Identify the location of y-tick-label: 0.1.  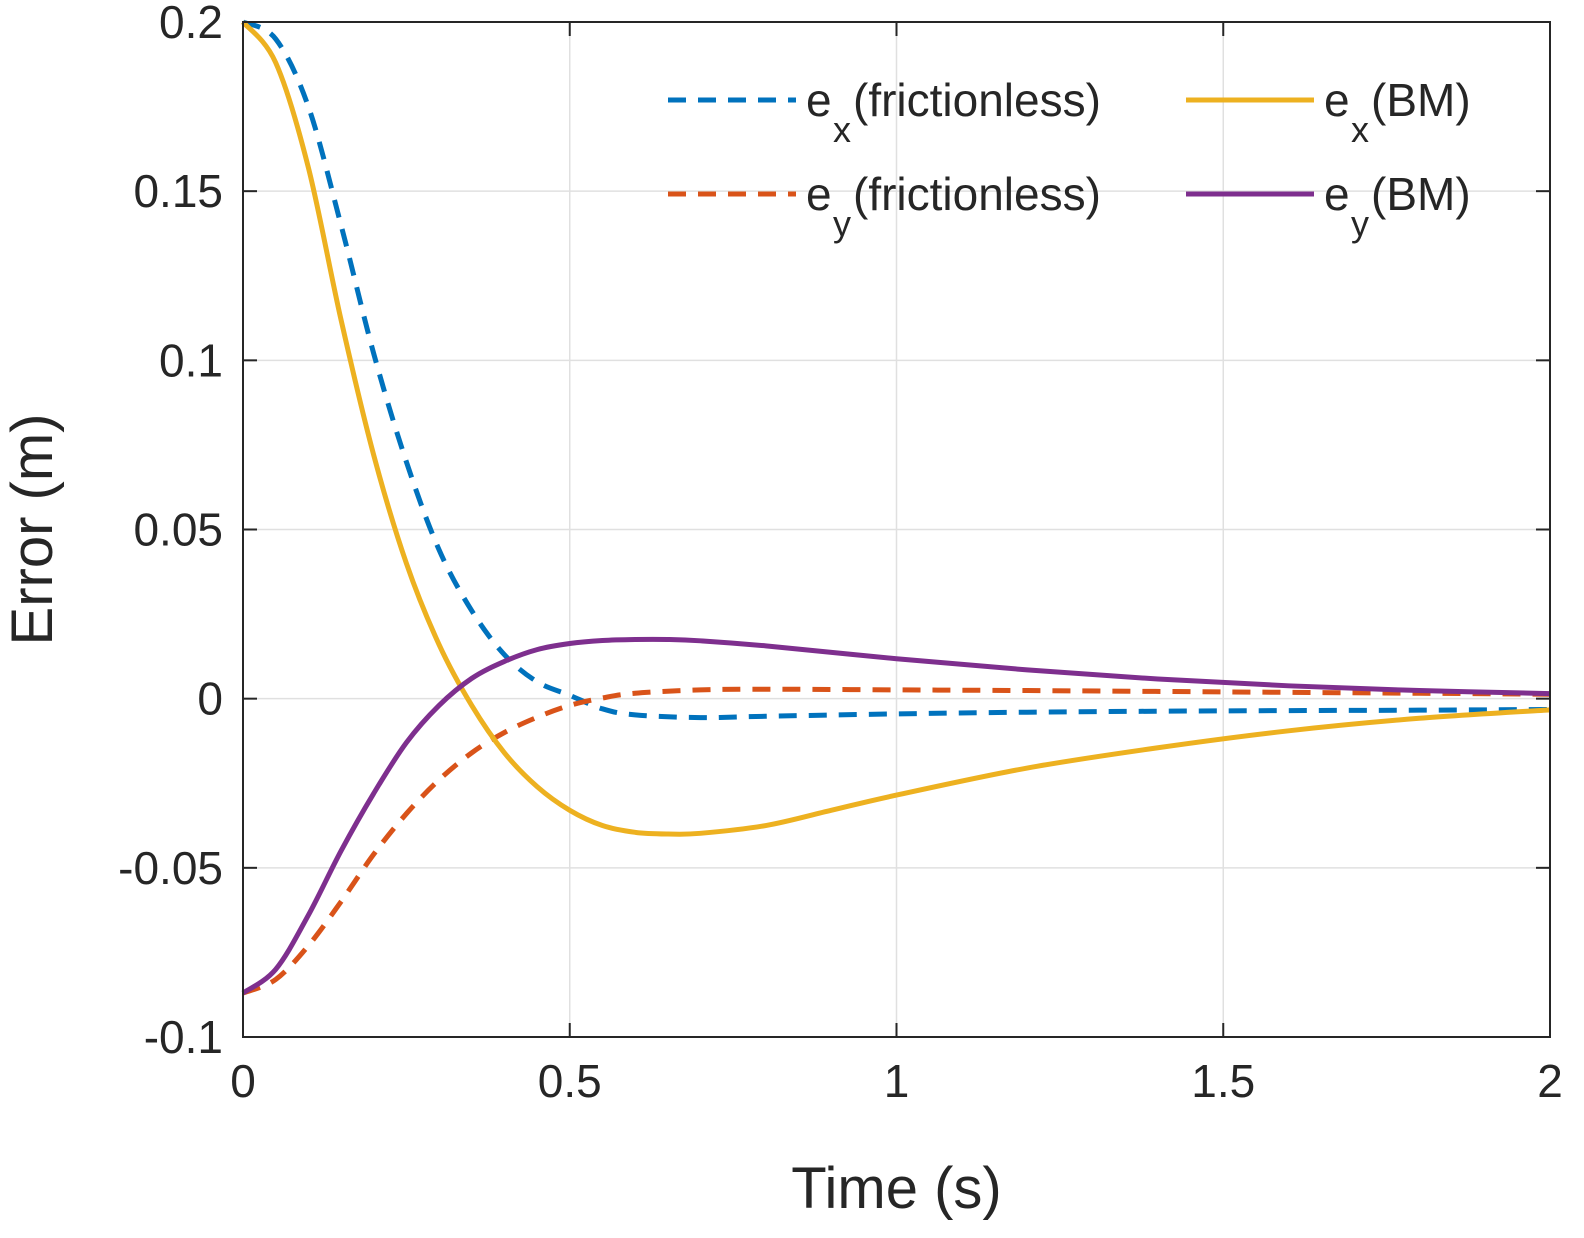
(191, 360).